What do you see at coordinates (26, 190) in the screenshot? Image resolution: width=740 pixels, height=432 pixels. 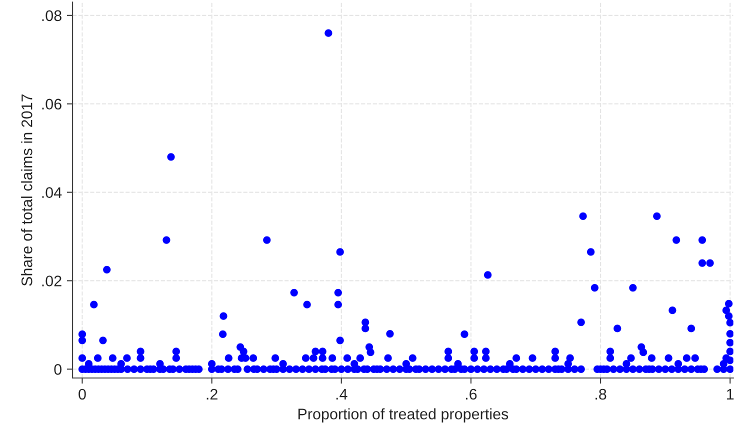 I see `y-axis-title: Share of total claims in 2017` at bounding box center [26, 190].